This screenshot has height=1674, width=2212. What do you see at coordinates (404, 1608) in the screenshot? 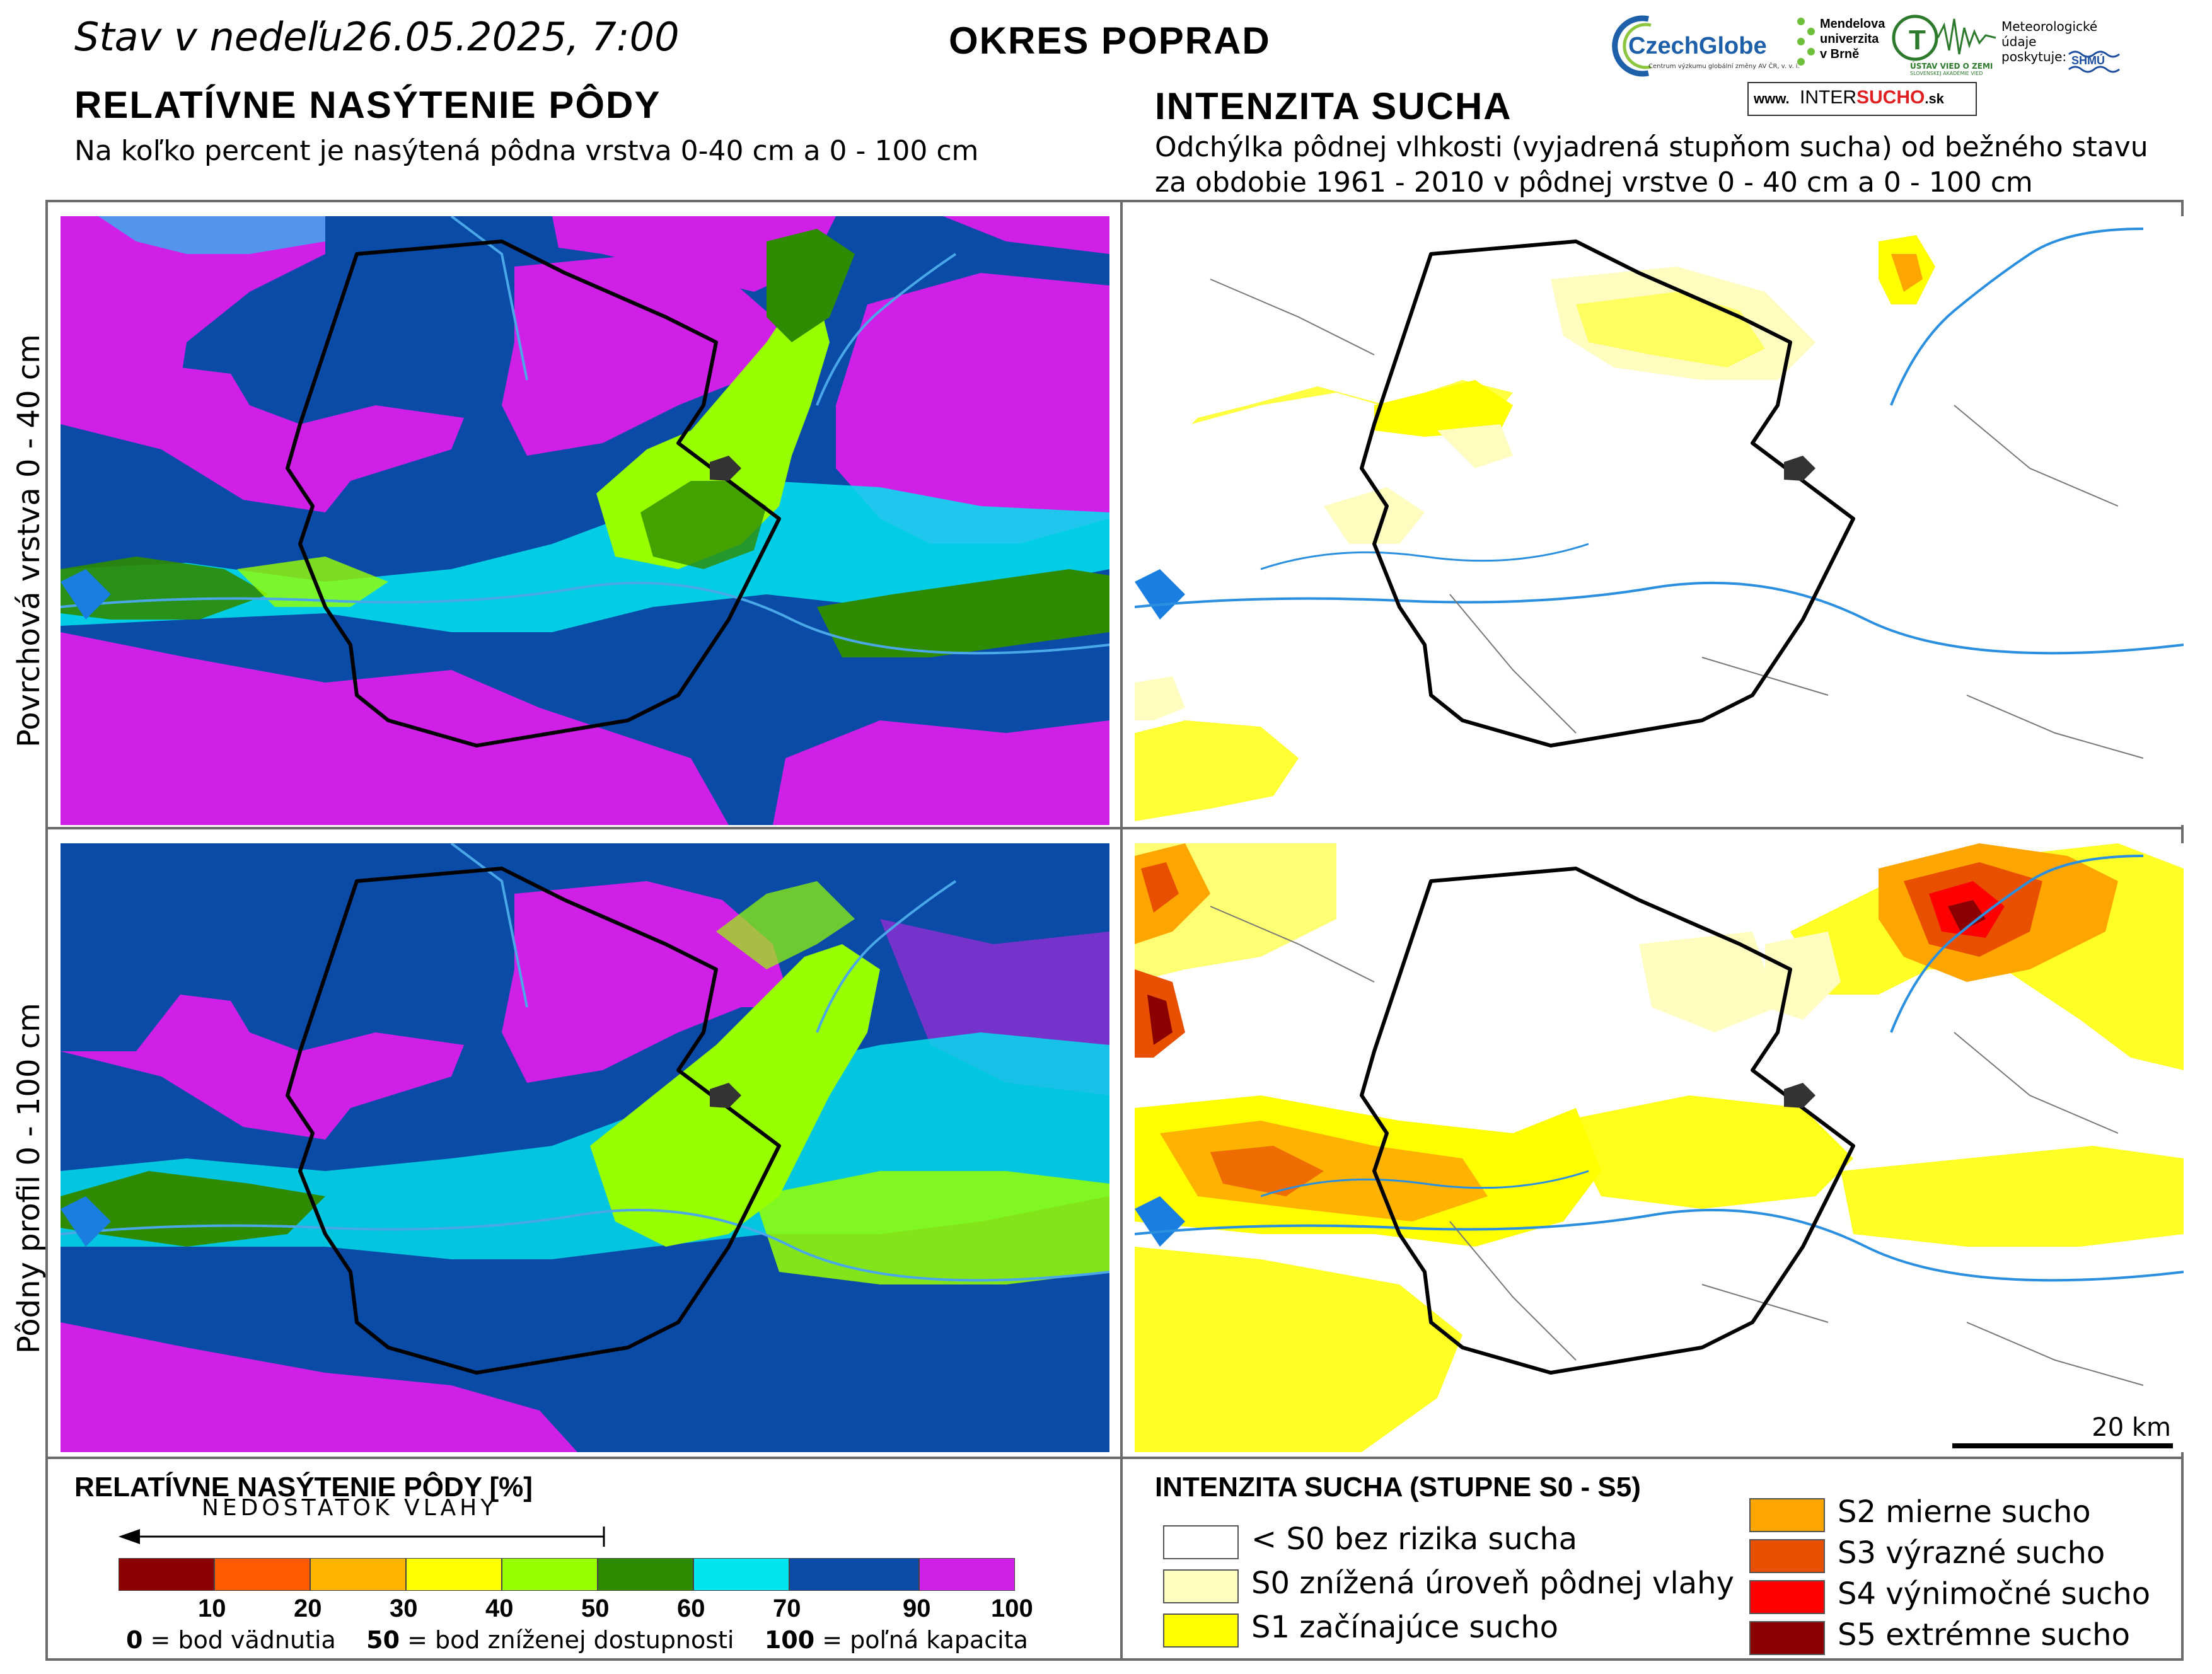
I see `colorbar-tick-label: 30` at bounding box center [404, 1608].